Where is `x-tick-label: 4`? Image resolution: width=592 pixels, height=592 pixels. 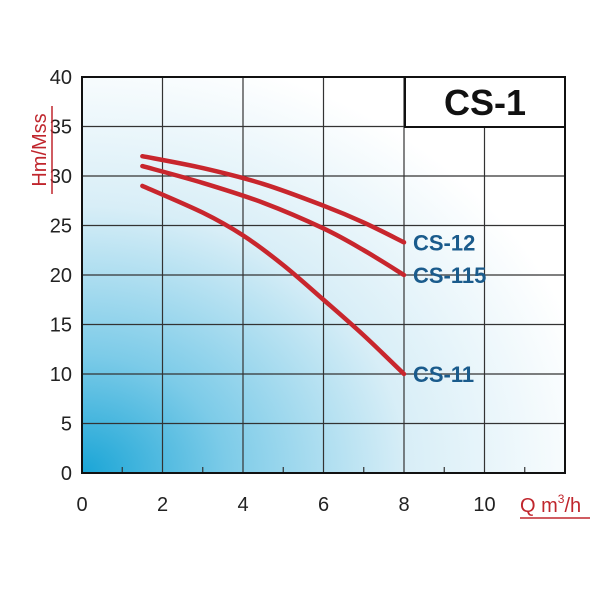
x-tick-label: 4 is located at coordinates (242, 505).